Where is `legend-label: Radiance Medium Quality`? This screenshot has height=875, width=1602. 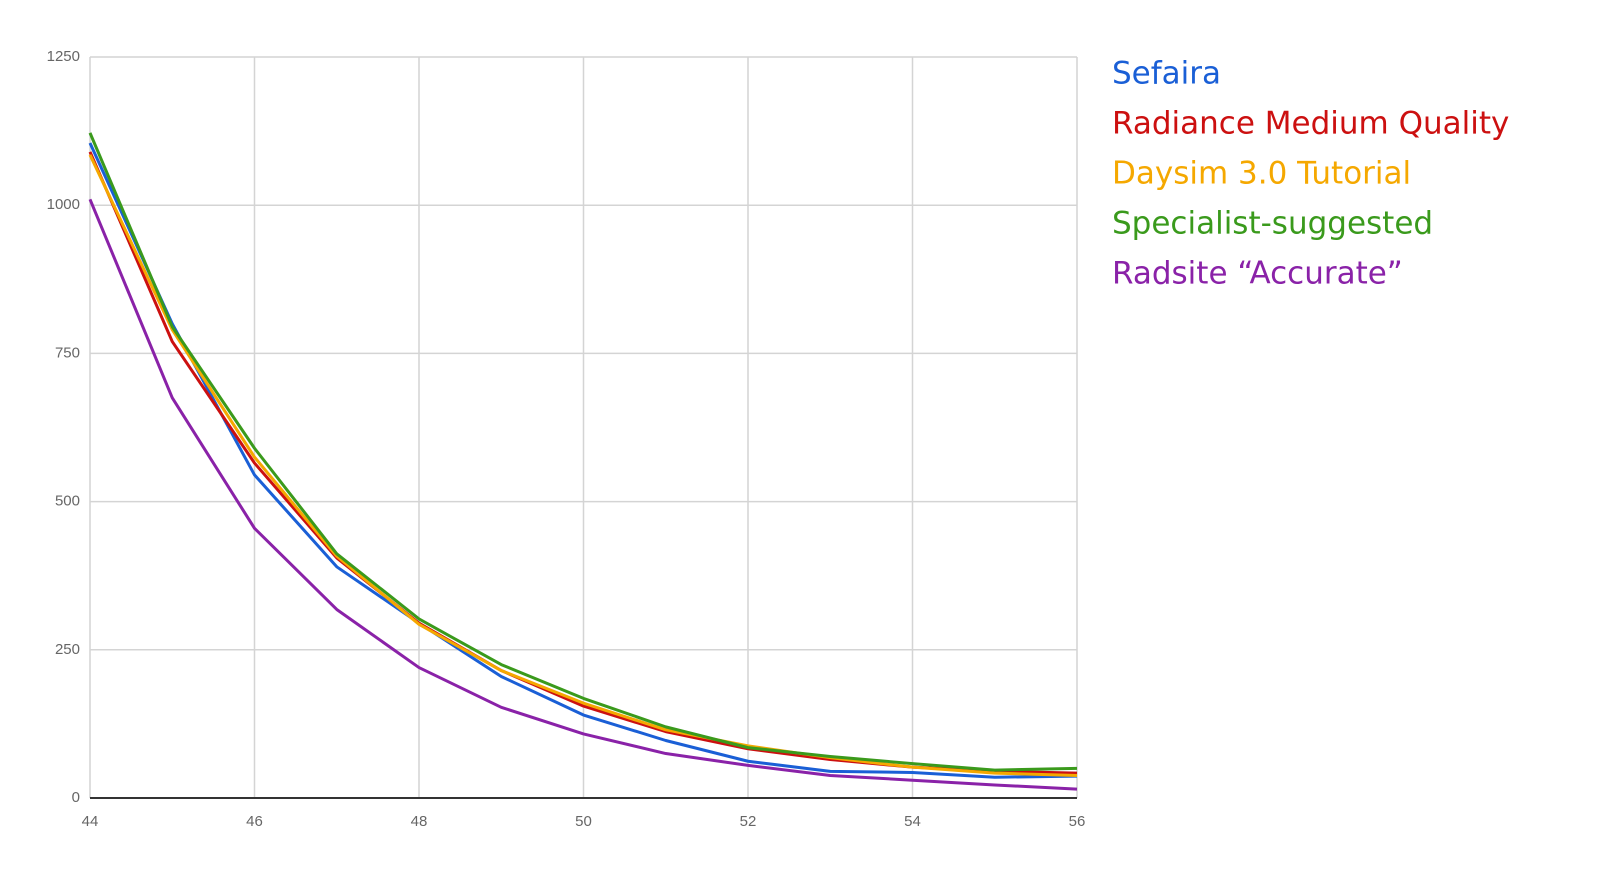
legend-label: Radiance Medium Quality is located at coordinates (1310, 124).